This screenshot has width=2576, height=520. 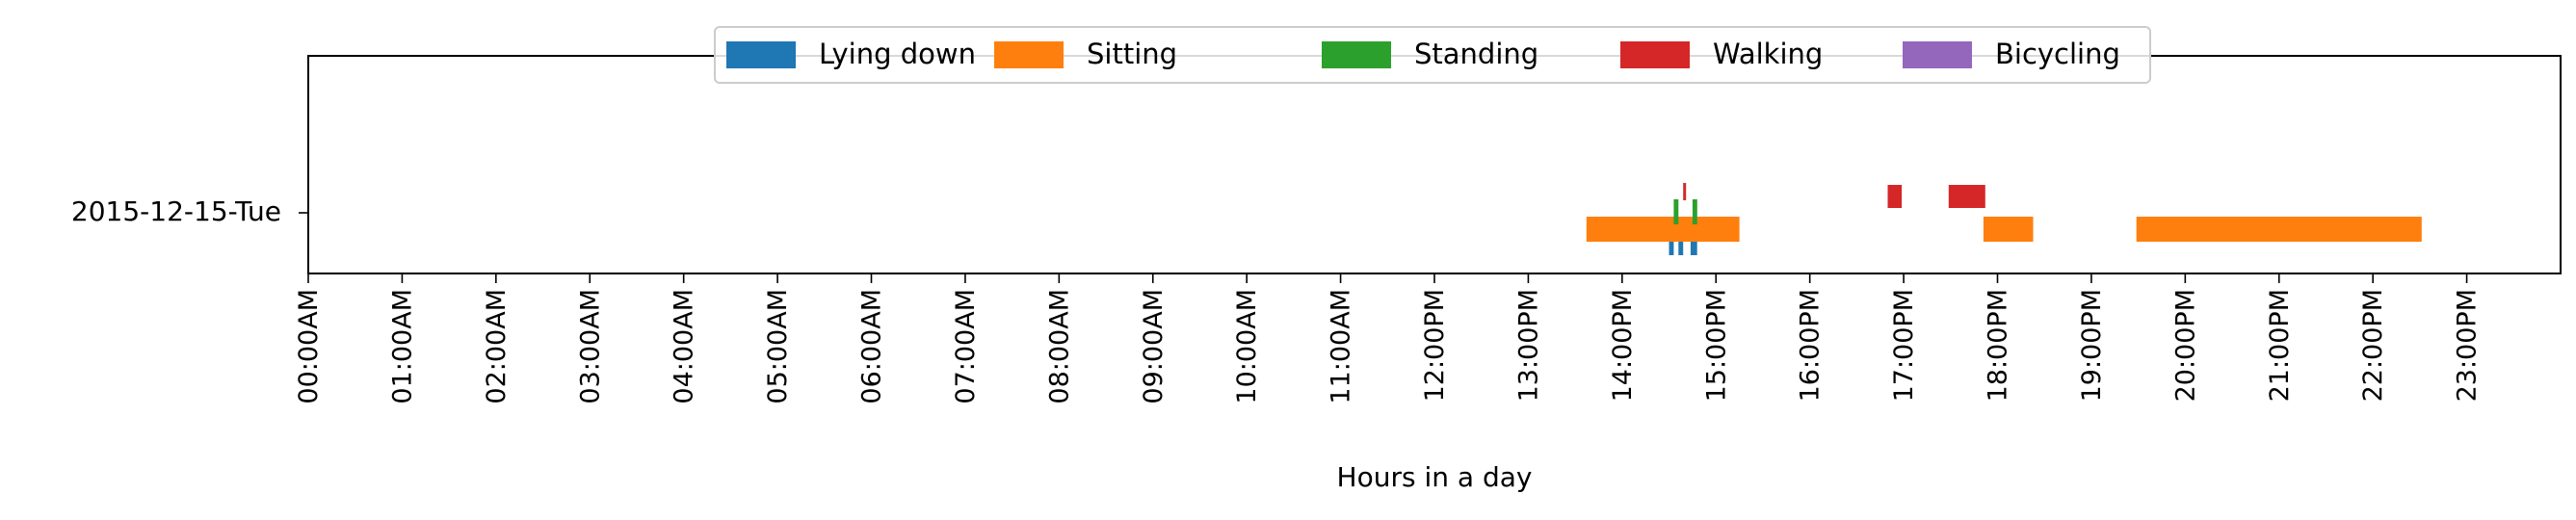 I want to click on x-tick-label: 16:00PM, so click(x=1811, y=345).